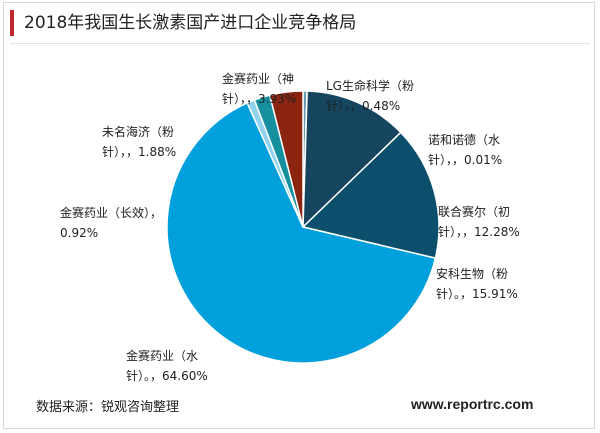  What do you see at coordinates (477, 284) in the screenshot?
I see `slice-label-anke-bio: 安科生物（粉 针）。，15.91%` at bounding box center [477, 284].